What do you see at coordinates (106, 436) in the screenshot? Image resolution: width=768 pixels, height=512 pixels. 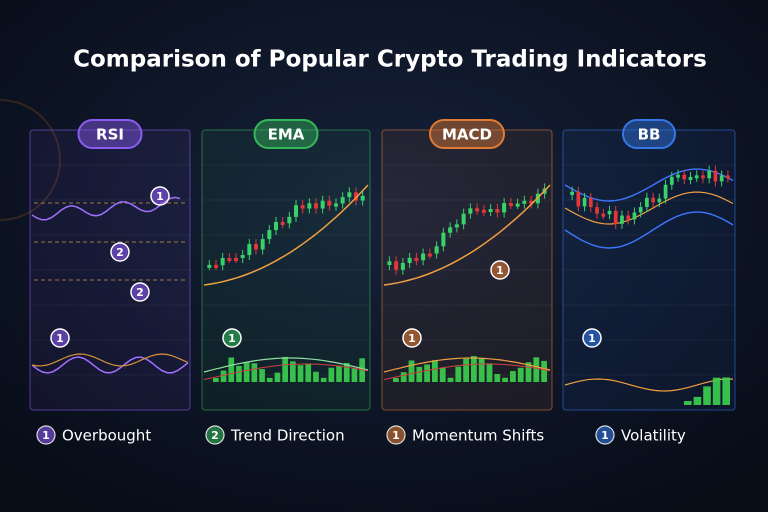 I see `legend-text: Overbought` at bounding box center [106, 436].